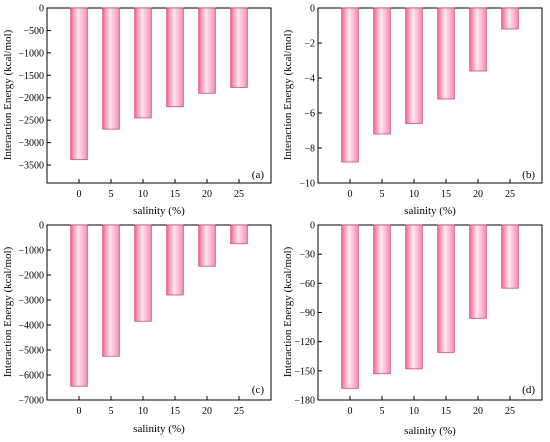  What do you see at coordinates (304, 371) in the screenshot?
I see `y-tick-label: −150` at bounding box center [304, 371].